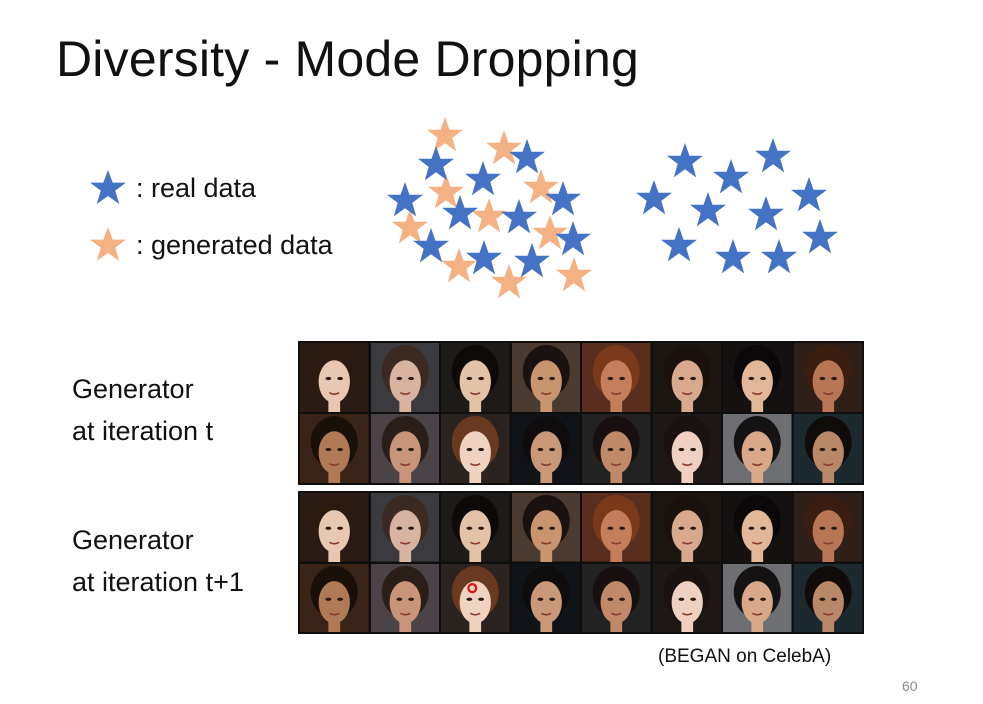  Describe the element at coordinates (108, 187) in the screenshot. I see `blue-star-icon` at that location.